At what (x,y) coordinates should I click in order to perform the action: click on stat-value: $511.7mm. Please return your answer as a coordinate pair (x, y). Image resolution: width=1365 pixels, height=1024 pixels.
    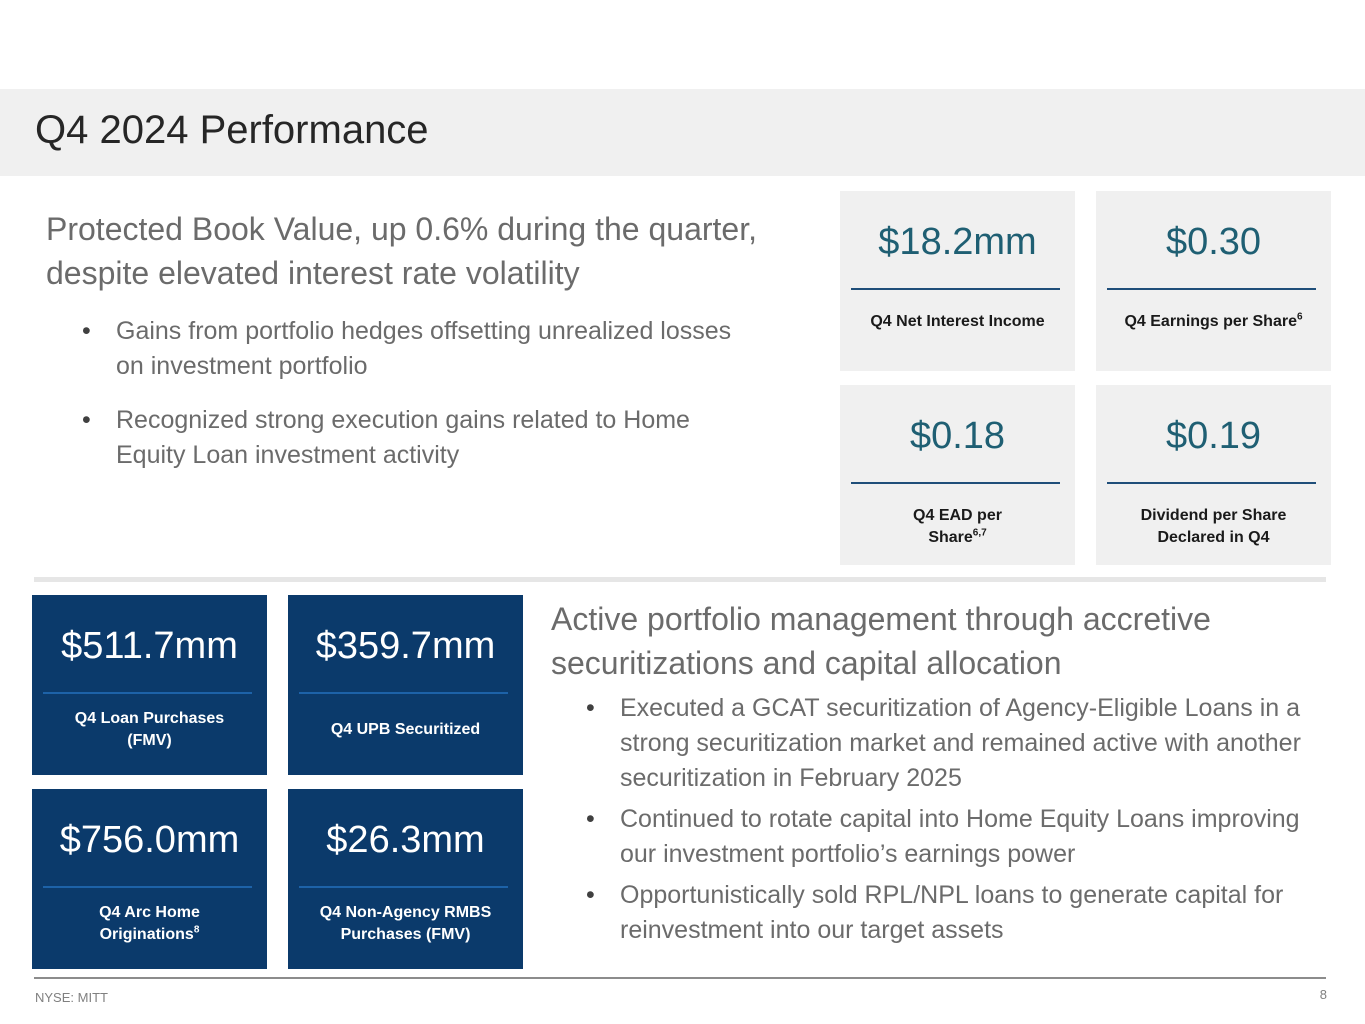
    Looking at the image, I should click on (149, 646).